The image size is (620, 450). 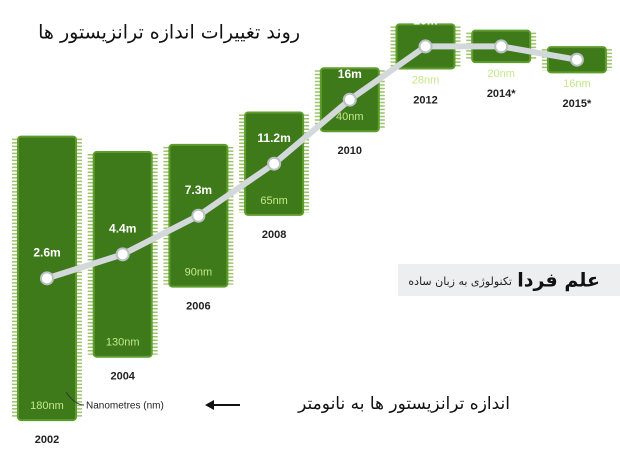 I want to click on nm-label: 40nm, so click(x=350, y=117).